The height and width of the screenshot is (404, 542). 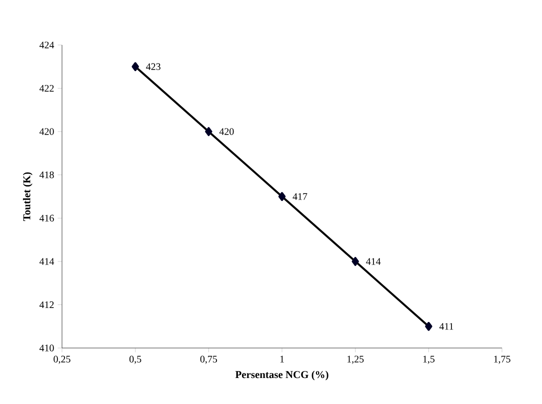 What do you see at coordinates (27, 196) in the screenshot?
I see `y-axis-title: Toutlet (K)` at bounding box center [27, 196].